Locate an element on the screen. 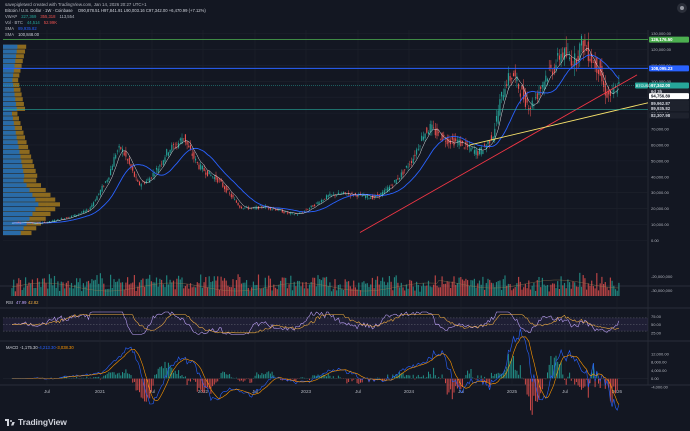 The height and width of the screenshot is (431, 690). volume-bars is located at coordinates (315, 284).